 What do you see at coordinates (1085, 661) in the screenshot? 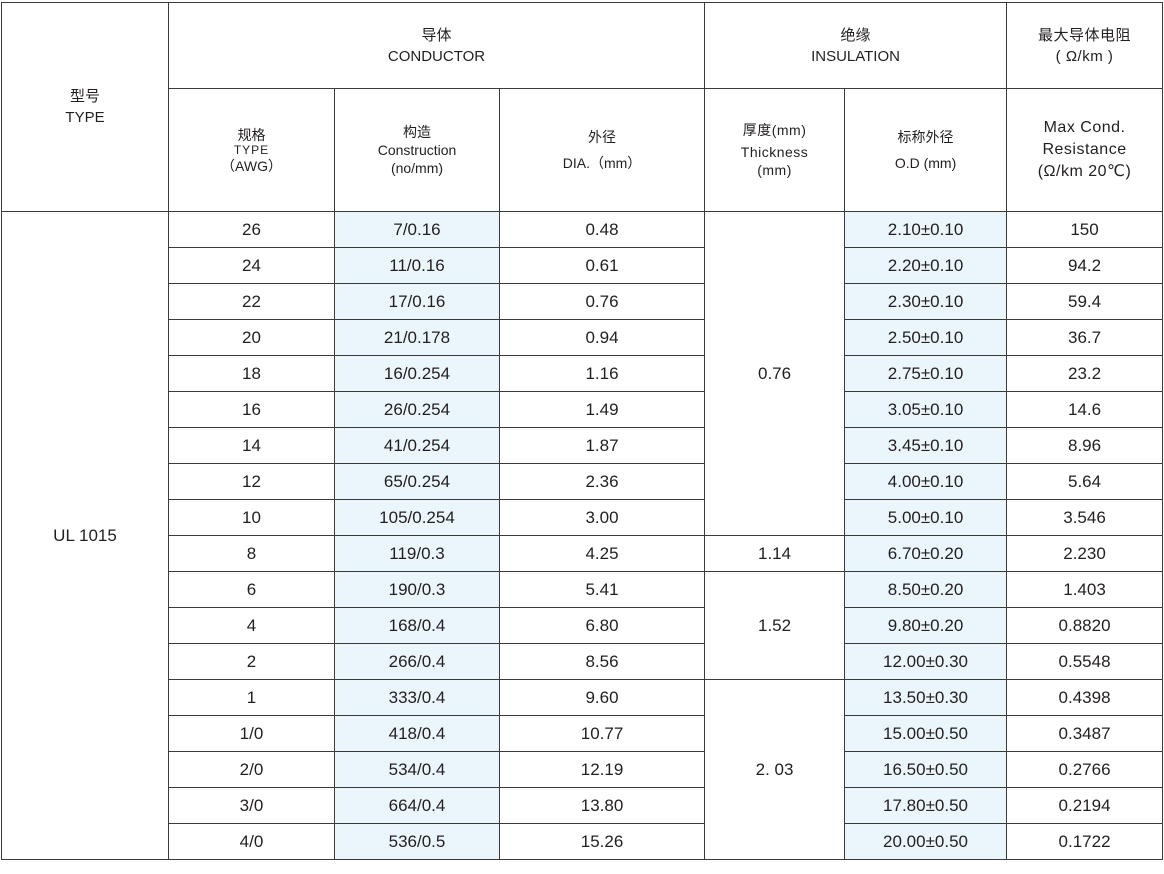
I see `resistance-cell: 0.5548` at bounding box center [1085, 661].